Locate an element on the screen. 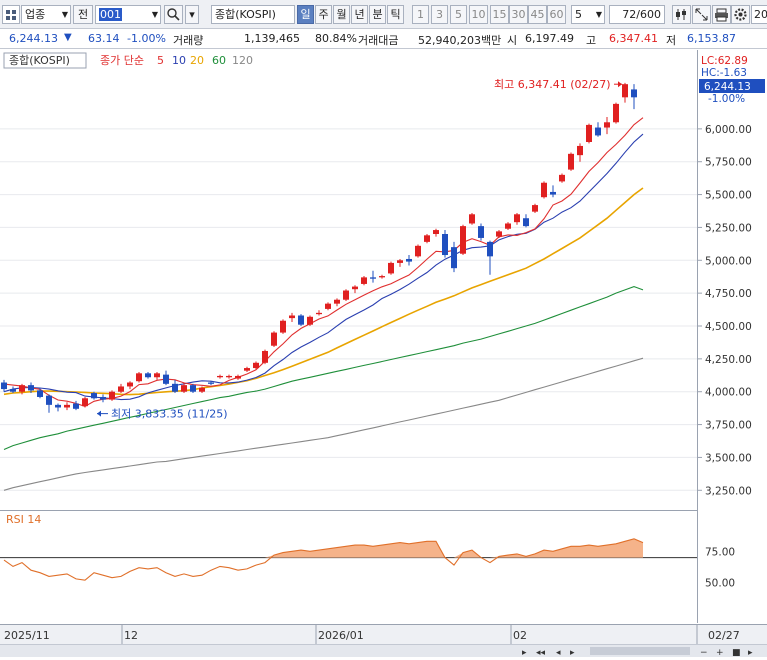 The width and height of the screenshot is (767, 660). chart-tools-icon is located at coordinates (681, 14).